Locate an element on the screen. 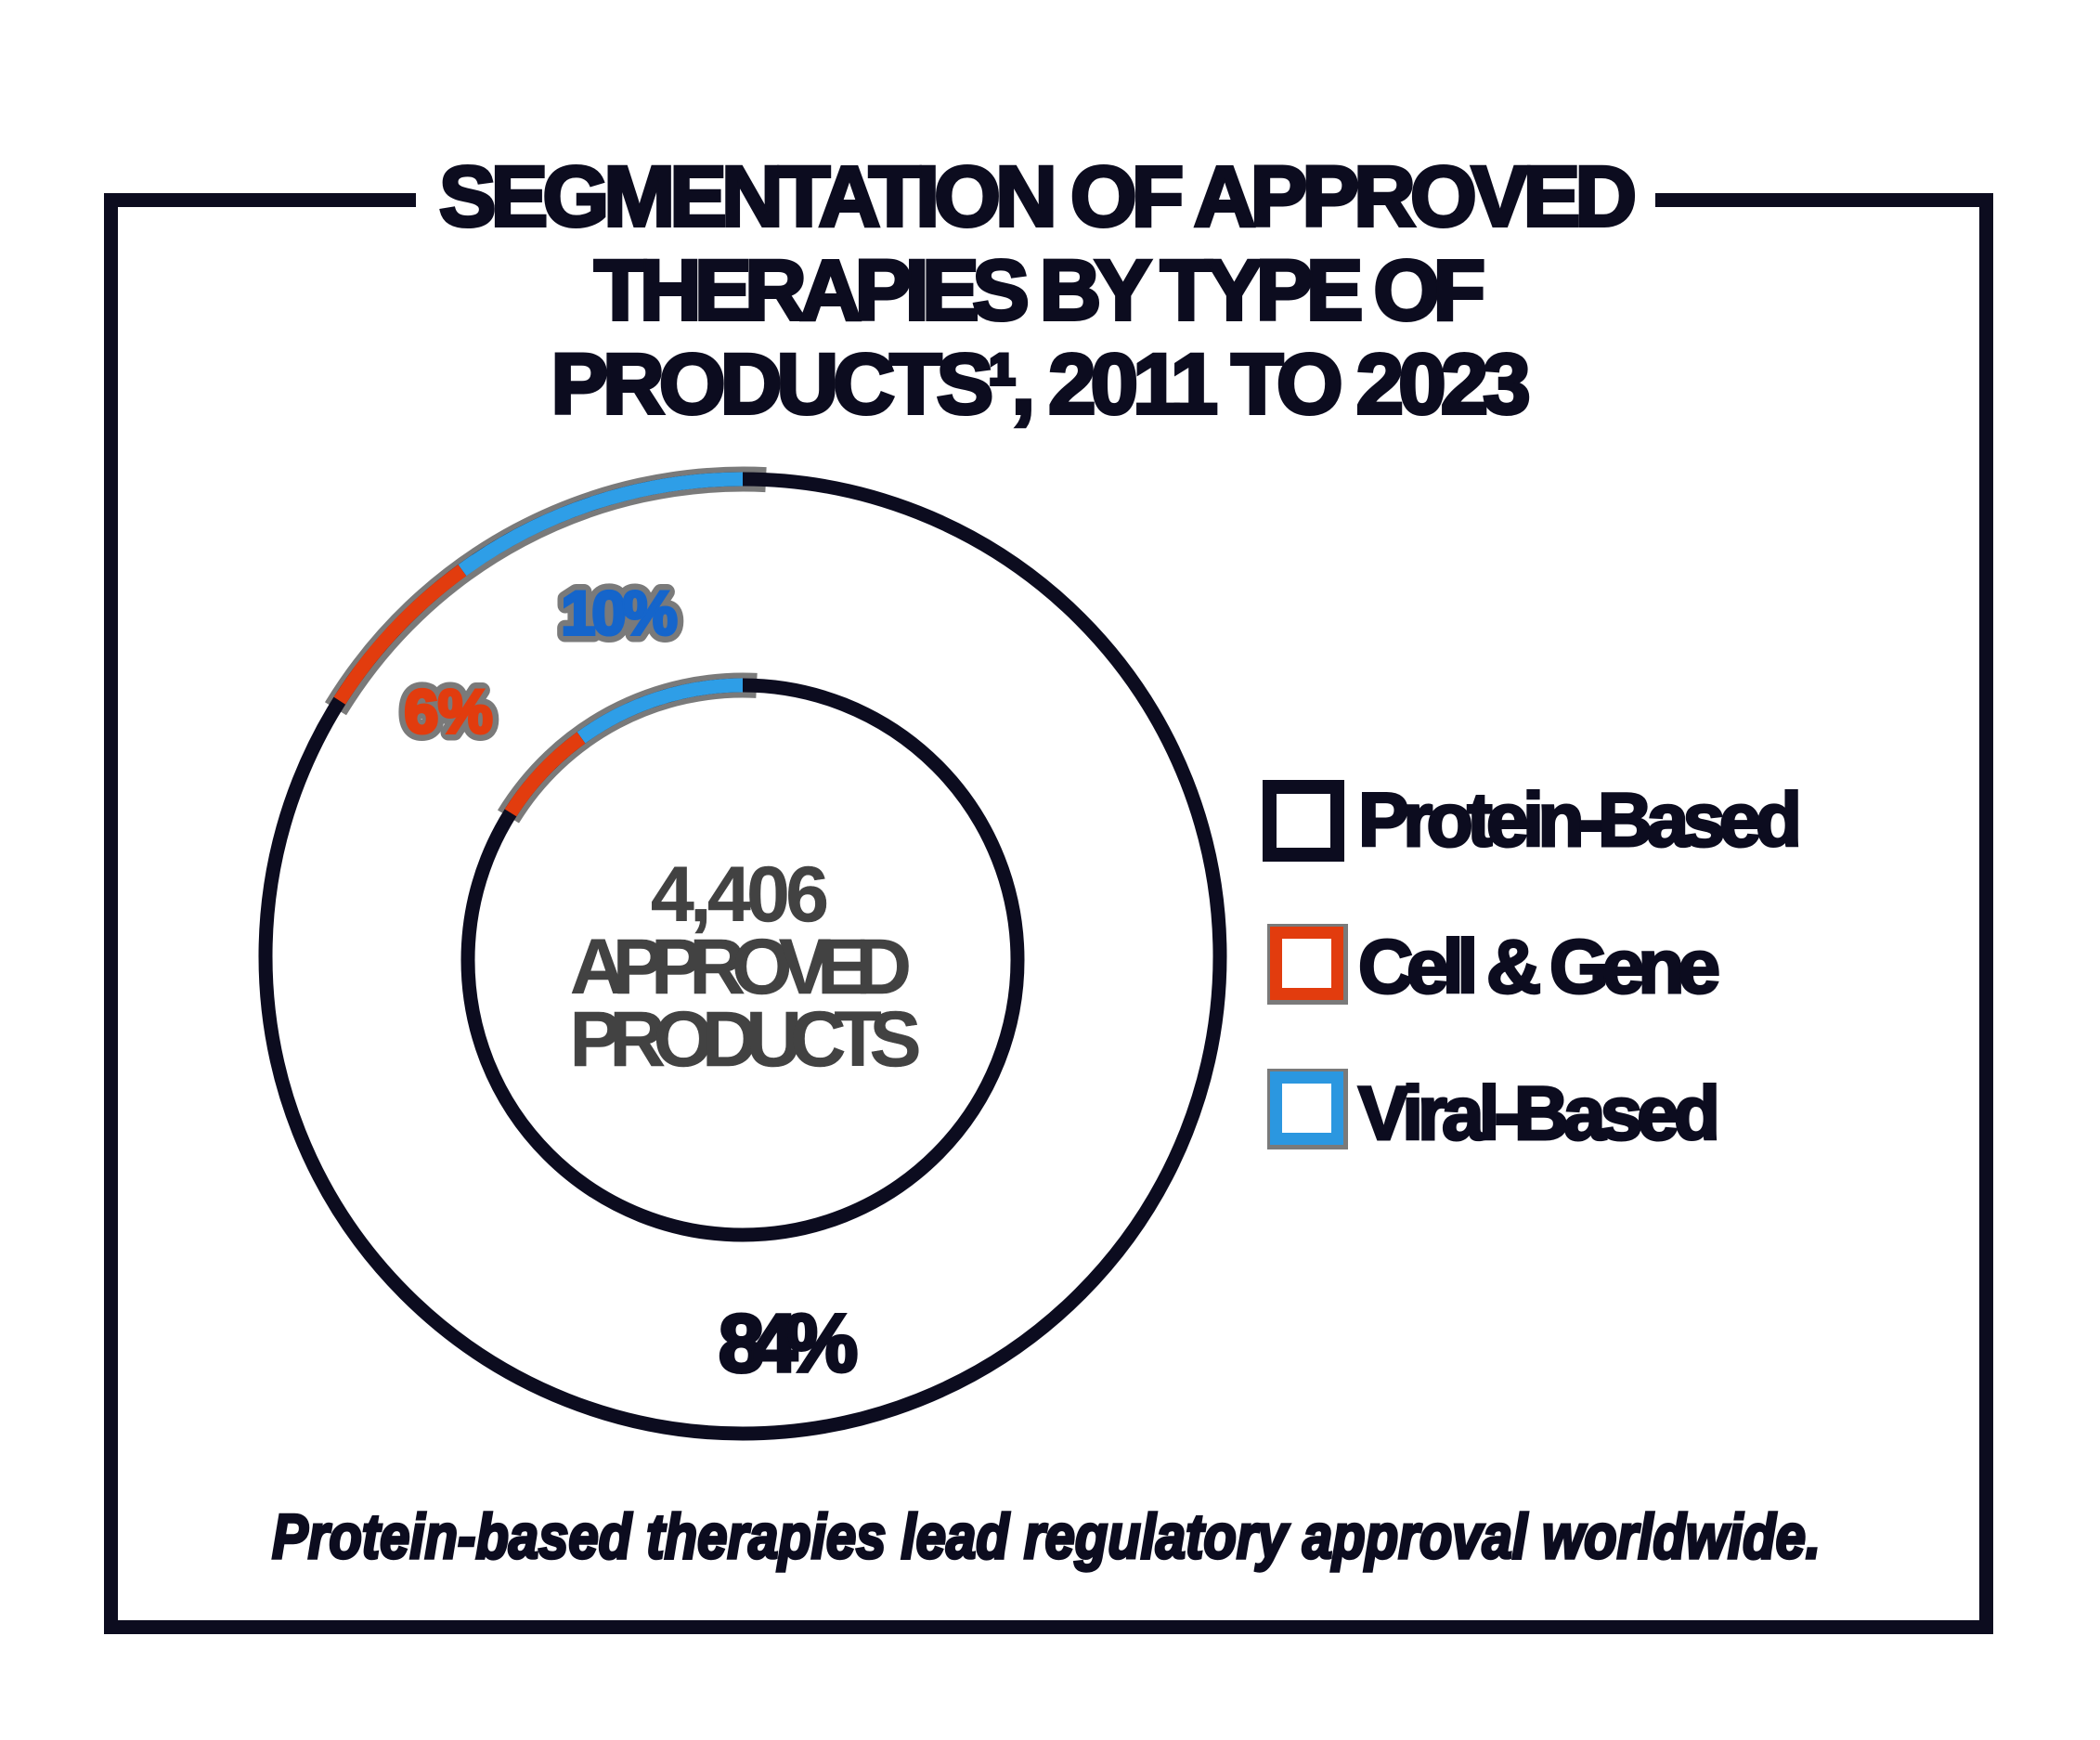 This screenshot has width=2100, height=1740. svg-text: Cell & Gene is located at coordinates (1539, 967).